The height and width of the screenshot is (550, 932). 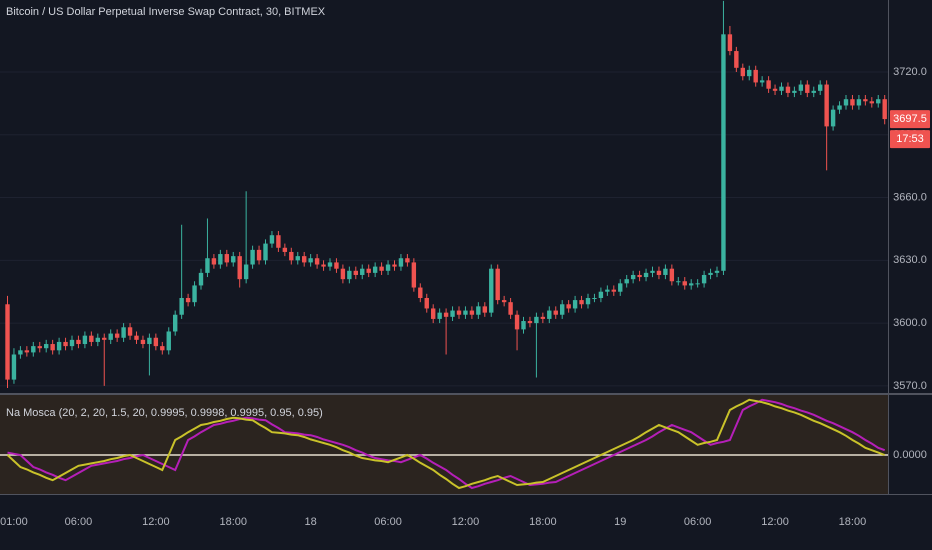 I want to click on y-tick-label: 3600.0, so click(x=910, y=323).